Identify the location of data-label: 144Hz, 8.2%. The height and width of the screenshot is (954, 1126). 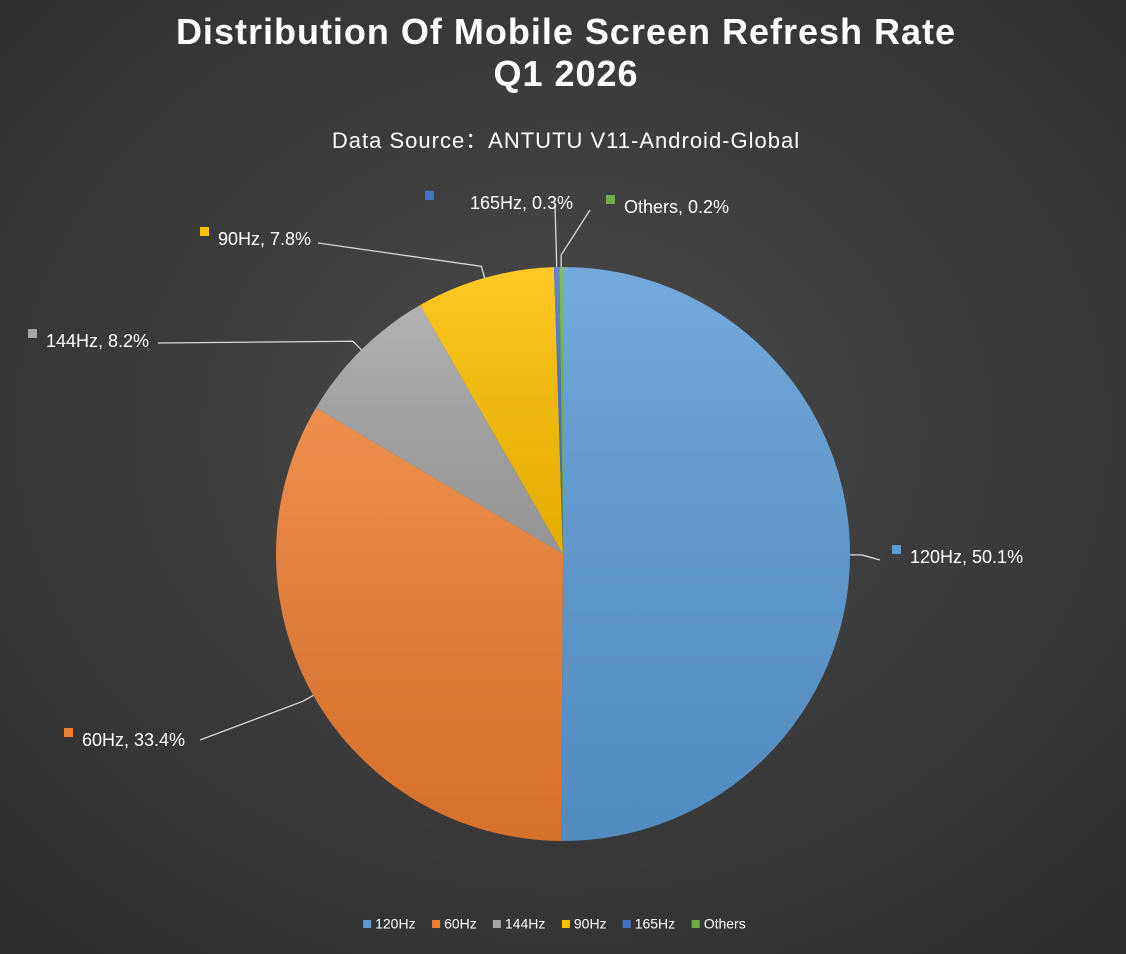
(97, 341).